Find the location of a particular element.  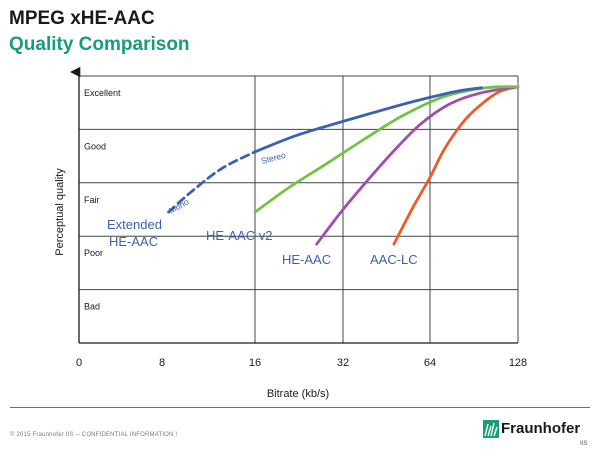

series-line-extended-he-aac-stereo is located at coordinates (368, 120).